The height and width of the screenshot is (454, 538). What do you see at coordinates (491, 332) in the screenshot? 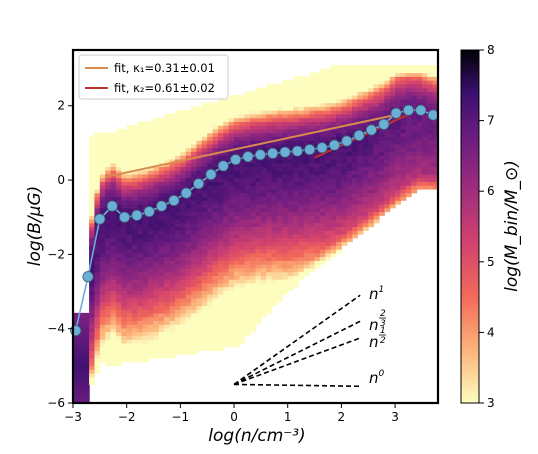
I see `colorbar-tick-label: 4` at bounding box center [491, 332].